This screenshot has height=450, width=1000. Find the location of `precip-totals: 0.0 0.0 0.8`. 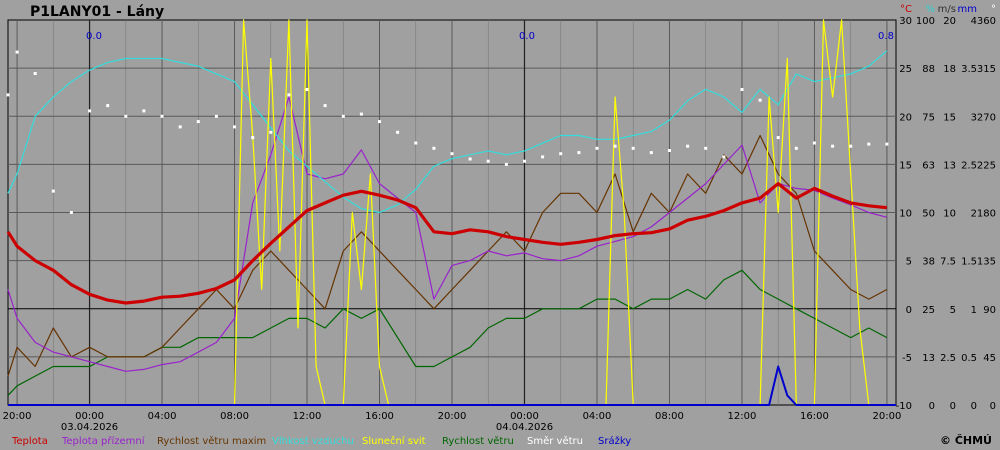

precip-totals: 0.0 0.0 0.8 is located at coordinates (490, 36).